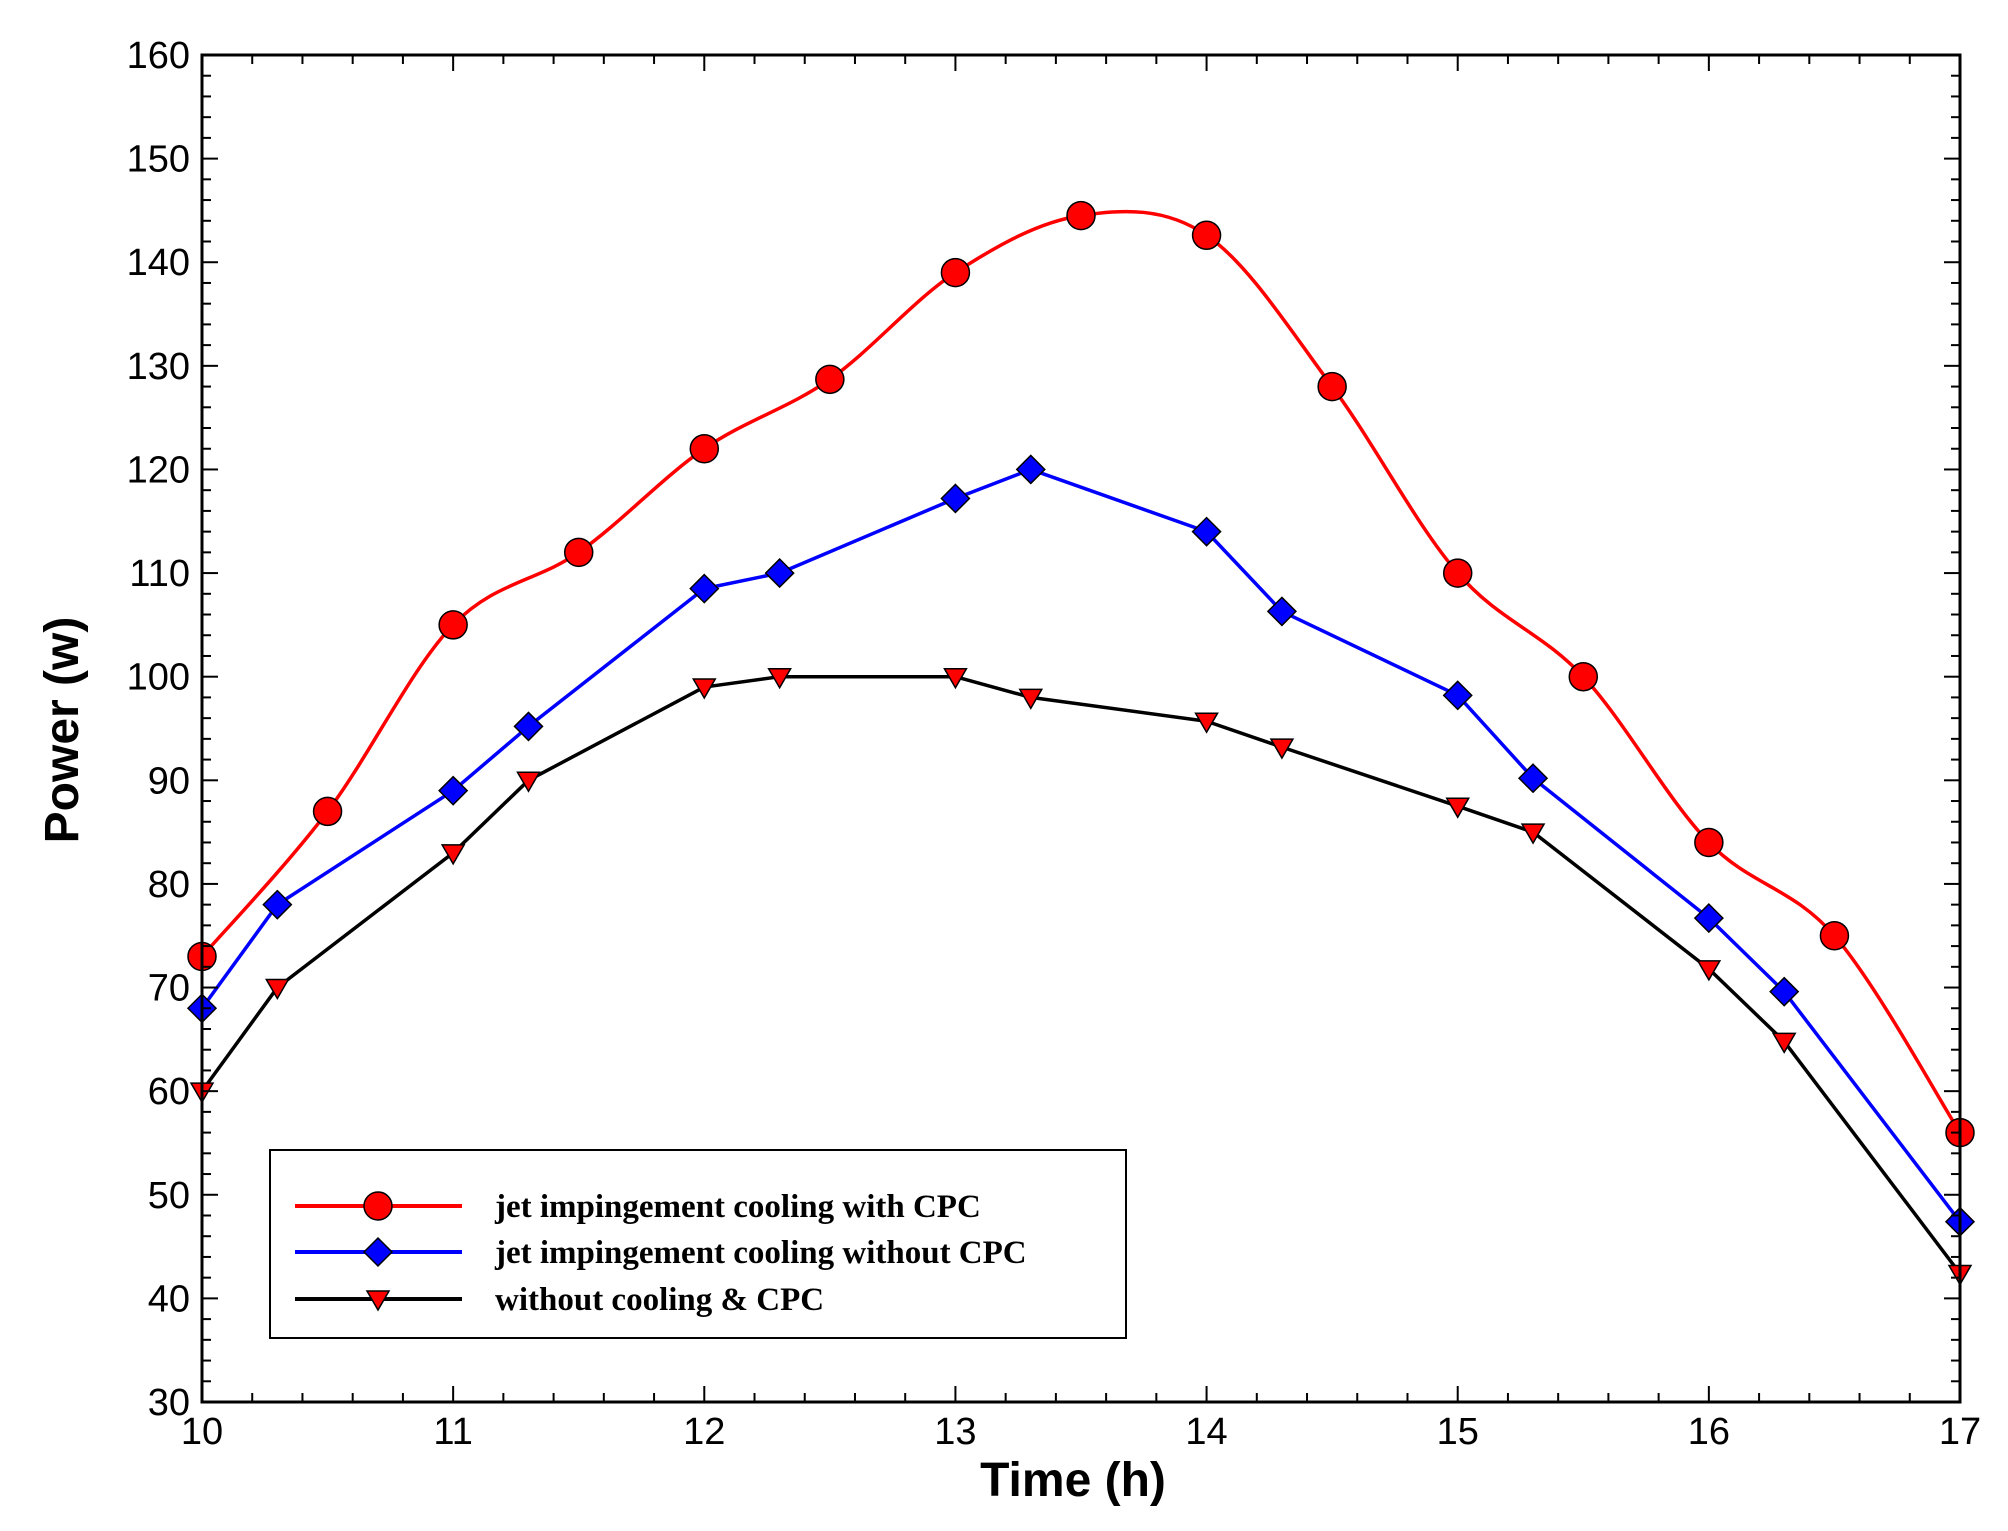 The image size is (2008, 1531). Describe the element at coordinates (158, 470) in the screenshot. I see `y-tick-label: 120` at that location.